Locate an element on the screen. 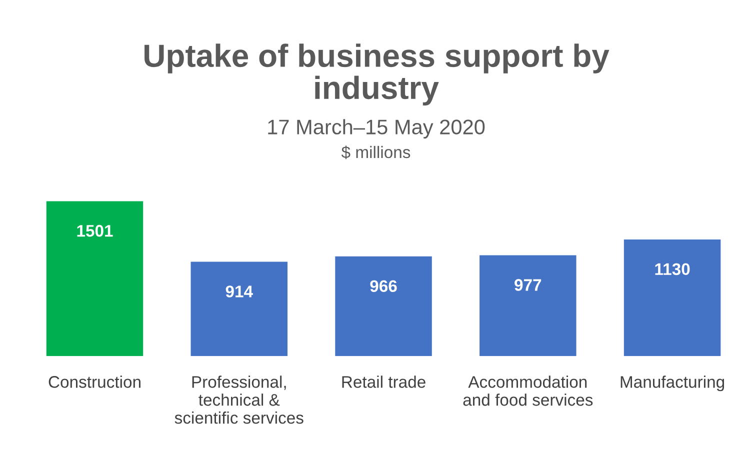 This screenshot has width=752, height=452. data-label: 966 is located at coordinates (383, 286).